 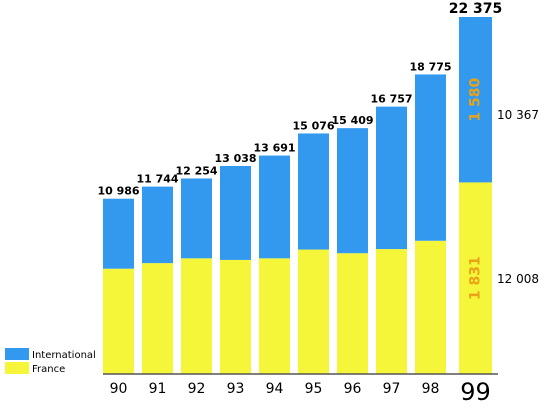 What do you see at coordinates (430, 66) in the screenshot?
I see `total-label-98: 18 775` at bounding box center [430, 66].